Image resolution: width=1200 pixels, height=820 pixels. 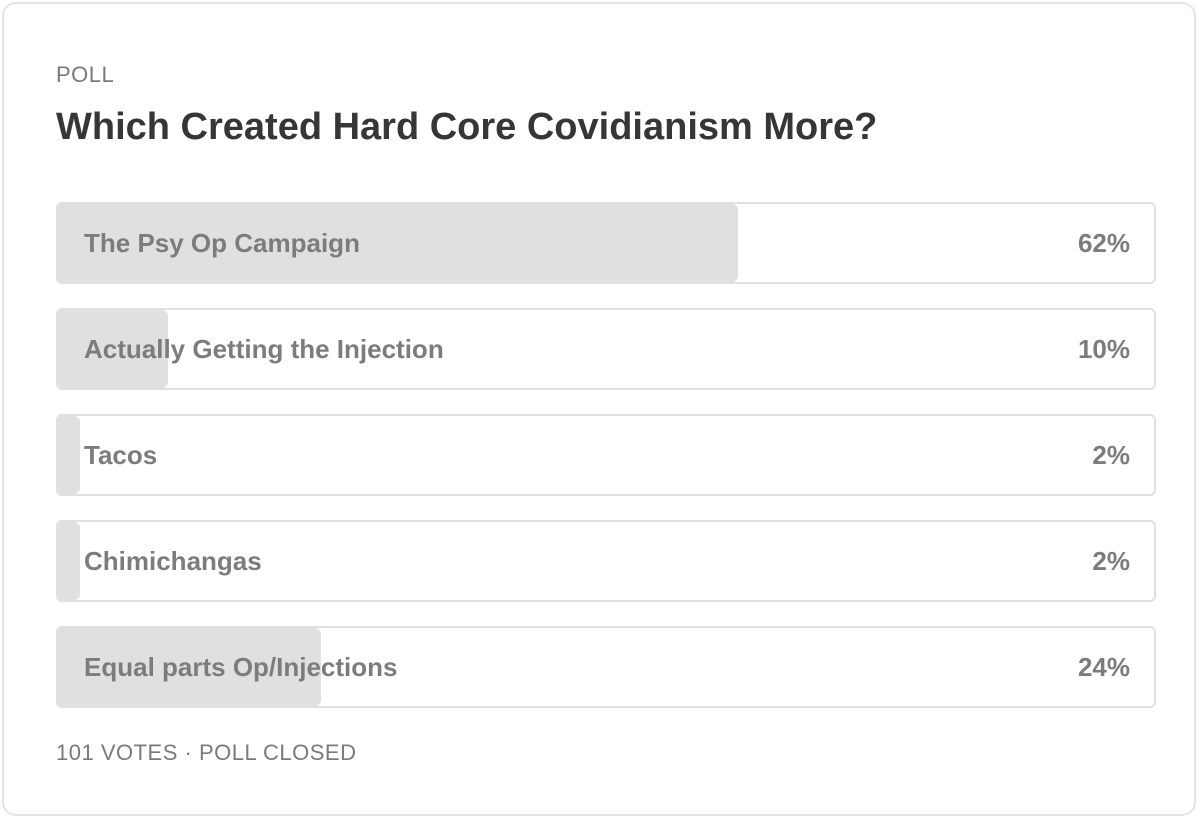 I want to click on poll-label: POLL, so click(x=85, y=74).